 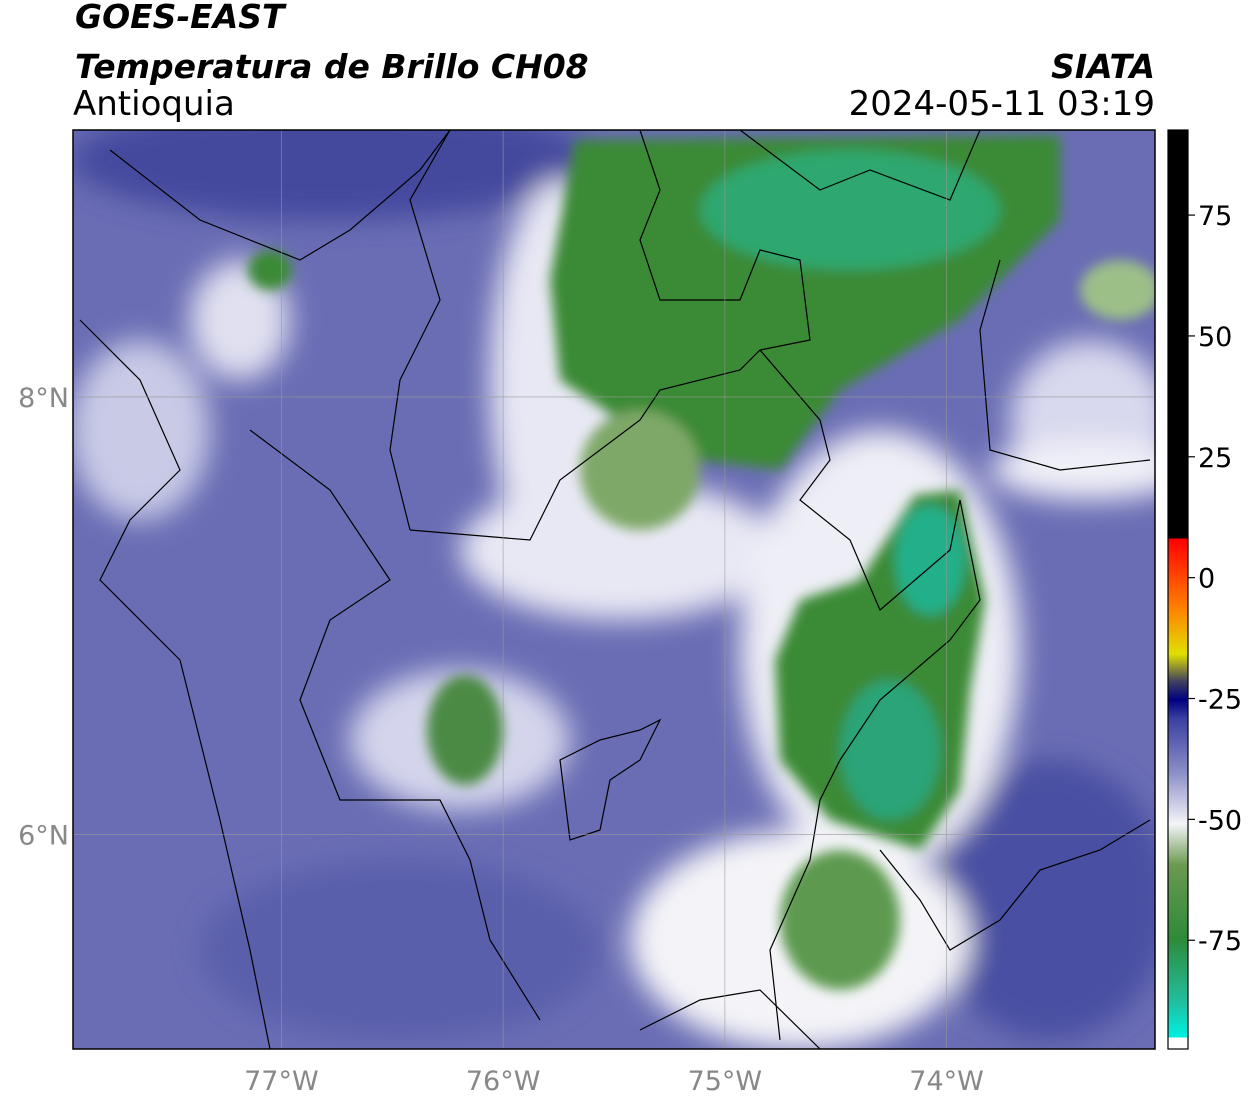 What do you see at coordinates (281, 1081) in the screenshot?
I see `x-tick-label: 77°W` at bounding box center [281, 1081].